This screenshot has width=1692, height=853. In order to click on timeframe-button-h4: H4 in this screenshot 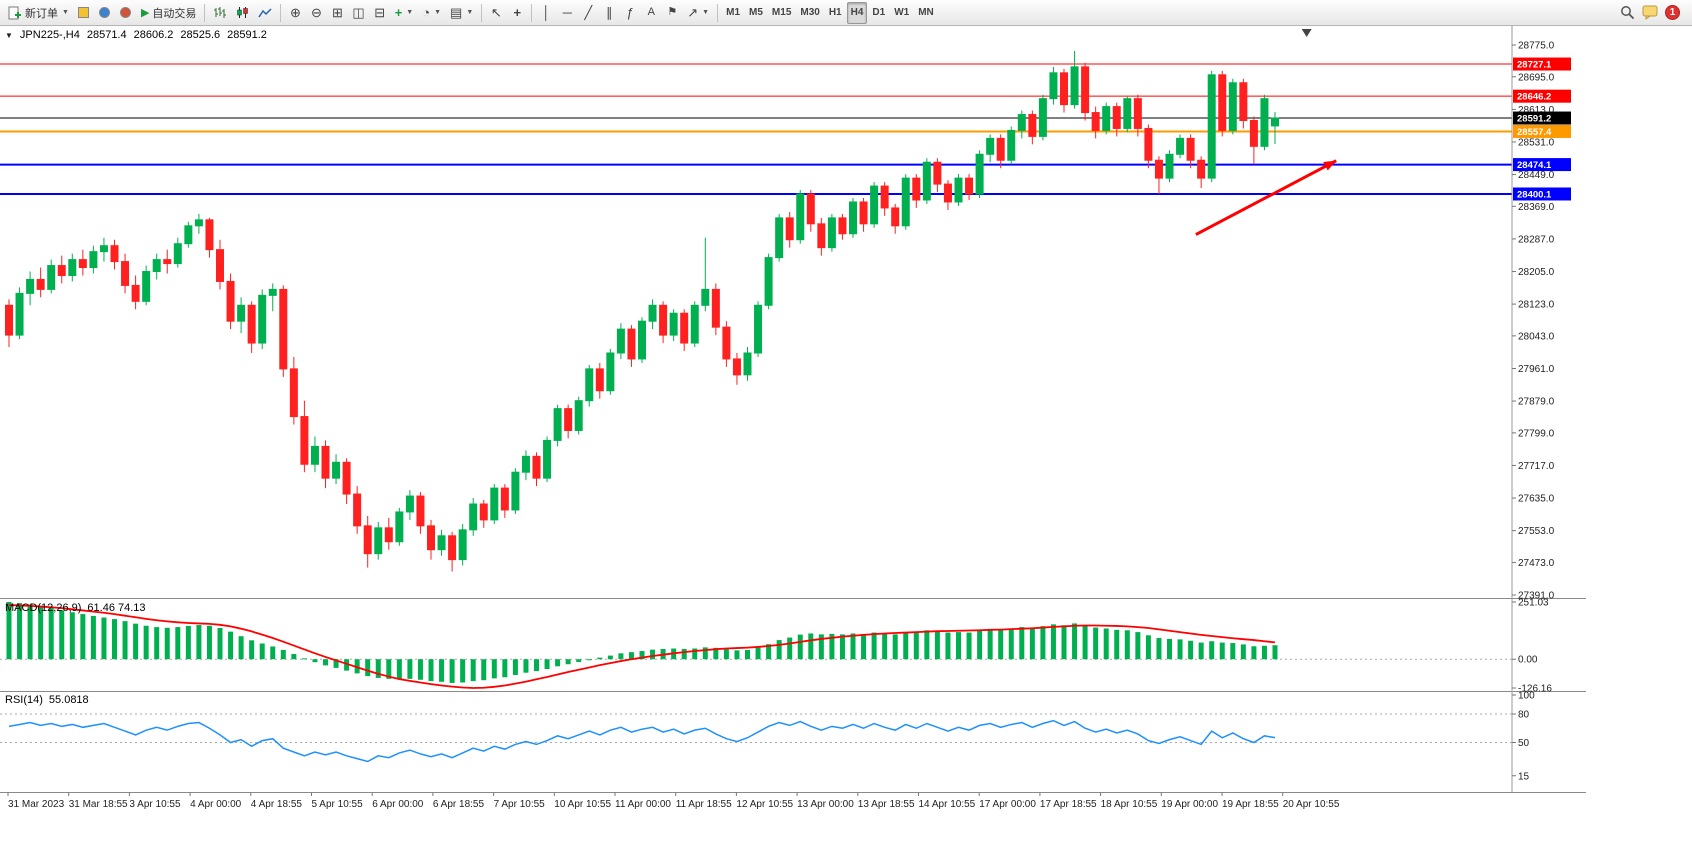, I will do `click(857, 12)`.